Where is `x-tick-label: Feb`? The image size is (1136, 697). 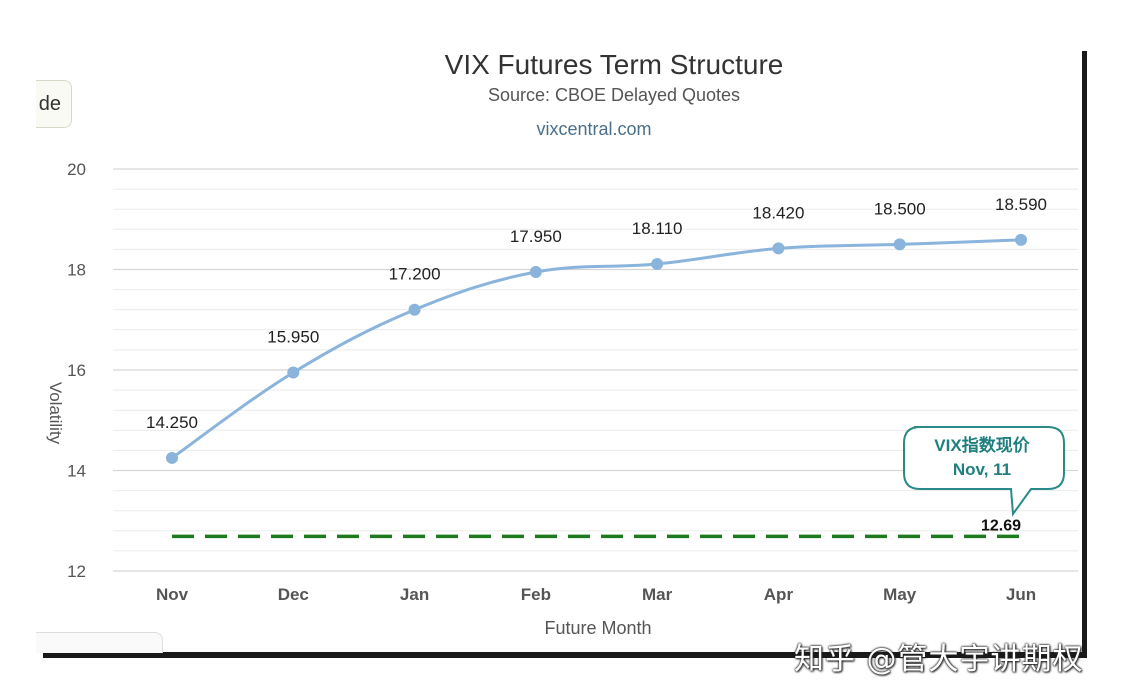 x-tick-label: Feb is located at coordinates (536, 594).